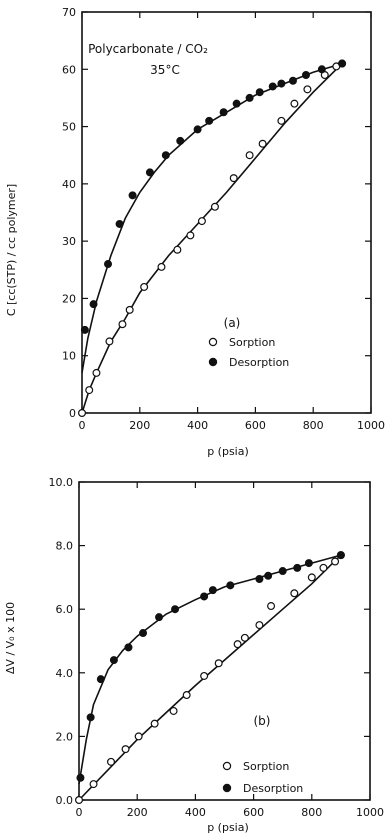 This screenshot has height=834, width=392. What do you see at coordinates (61, 482) in the screenshot?
I see `y-tick-label: 10.0` at bounding box center [61, 482].